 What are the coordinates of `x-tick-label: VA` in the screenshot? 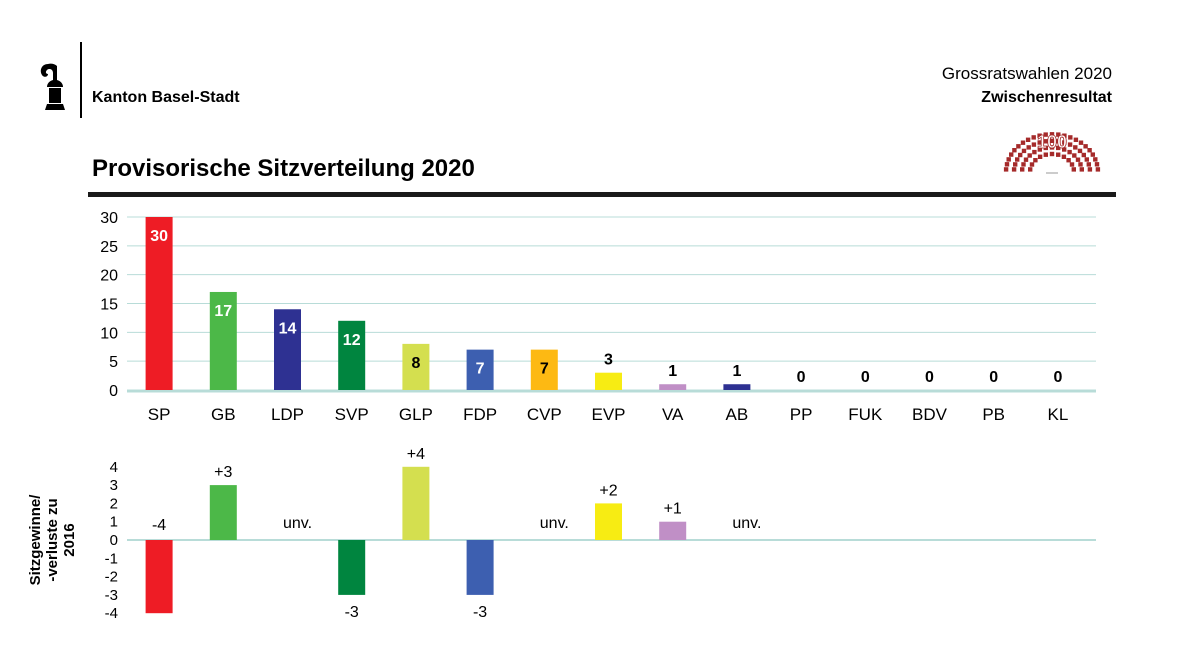 It's located at (673, 414).